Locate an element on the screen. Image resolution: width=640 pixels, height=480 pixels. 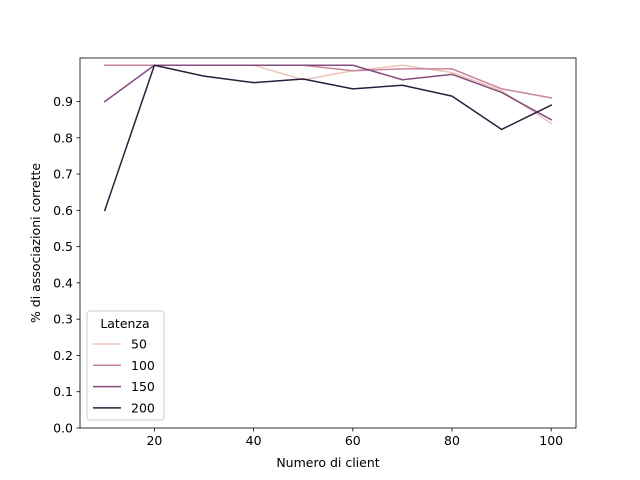
legend-entries: 50 100 150 200 is located at coordinates (124, 376).